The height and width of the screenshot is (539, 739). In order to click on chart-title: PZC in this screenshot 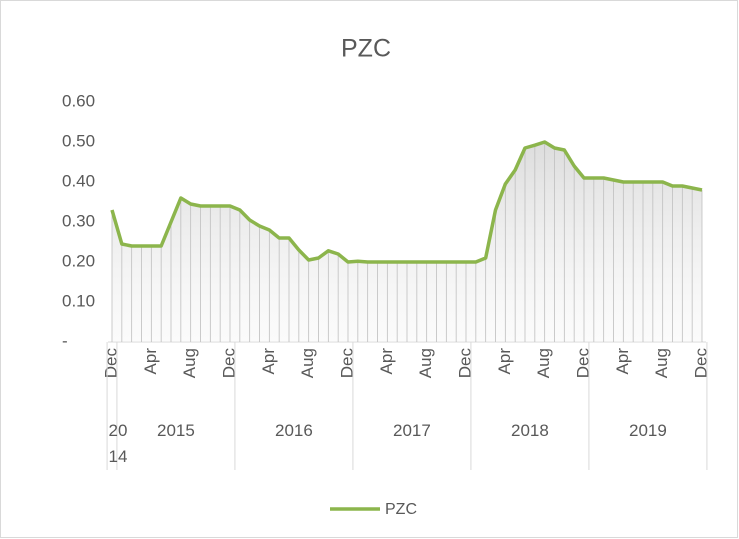, I will do `click(366, 49)`.